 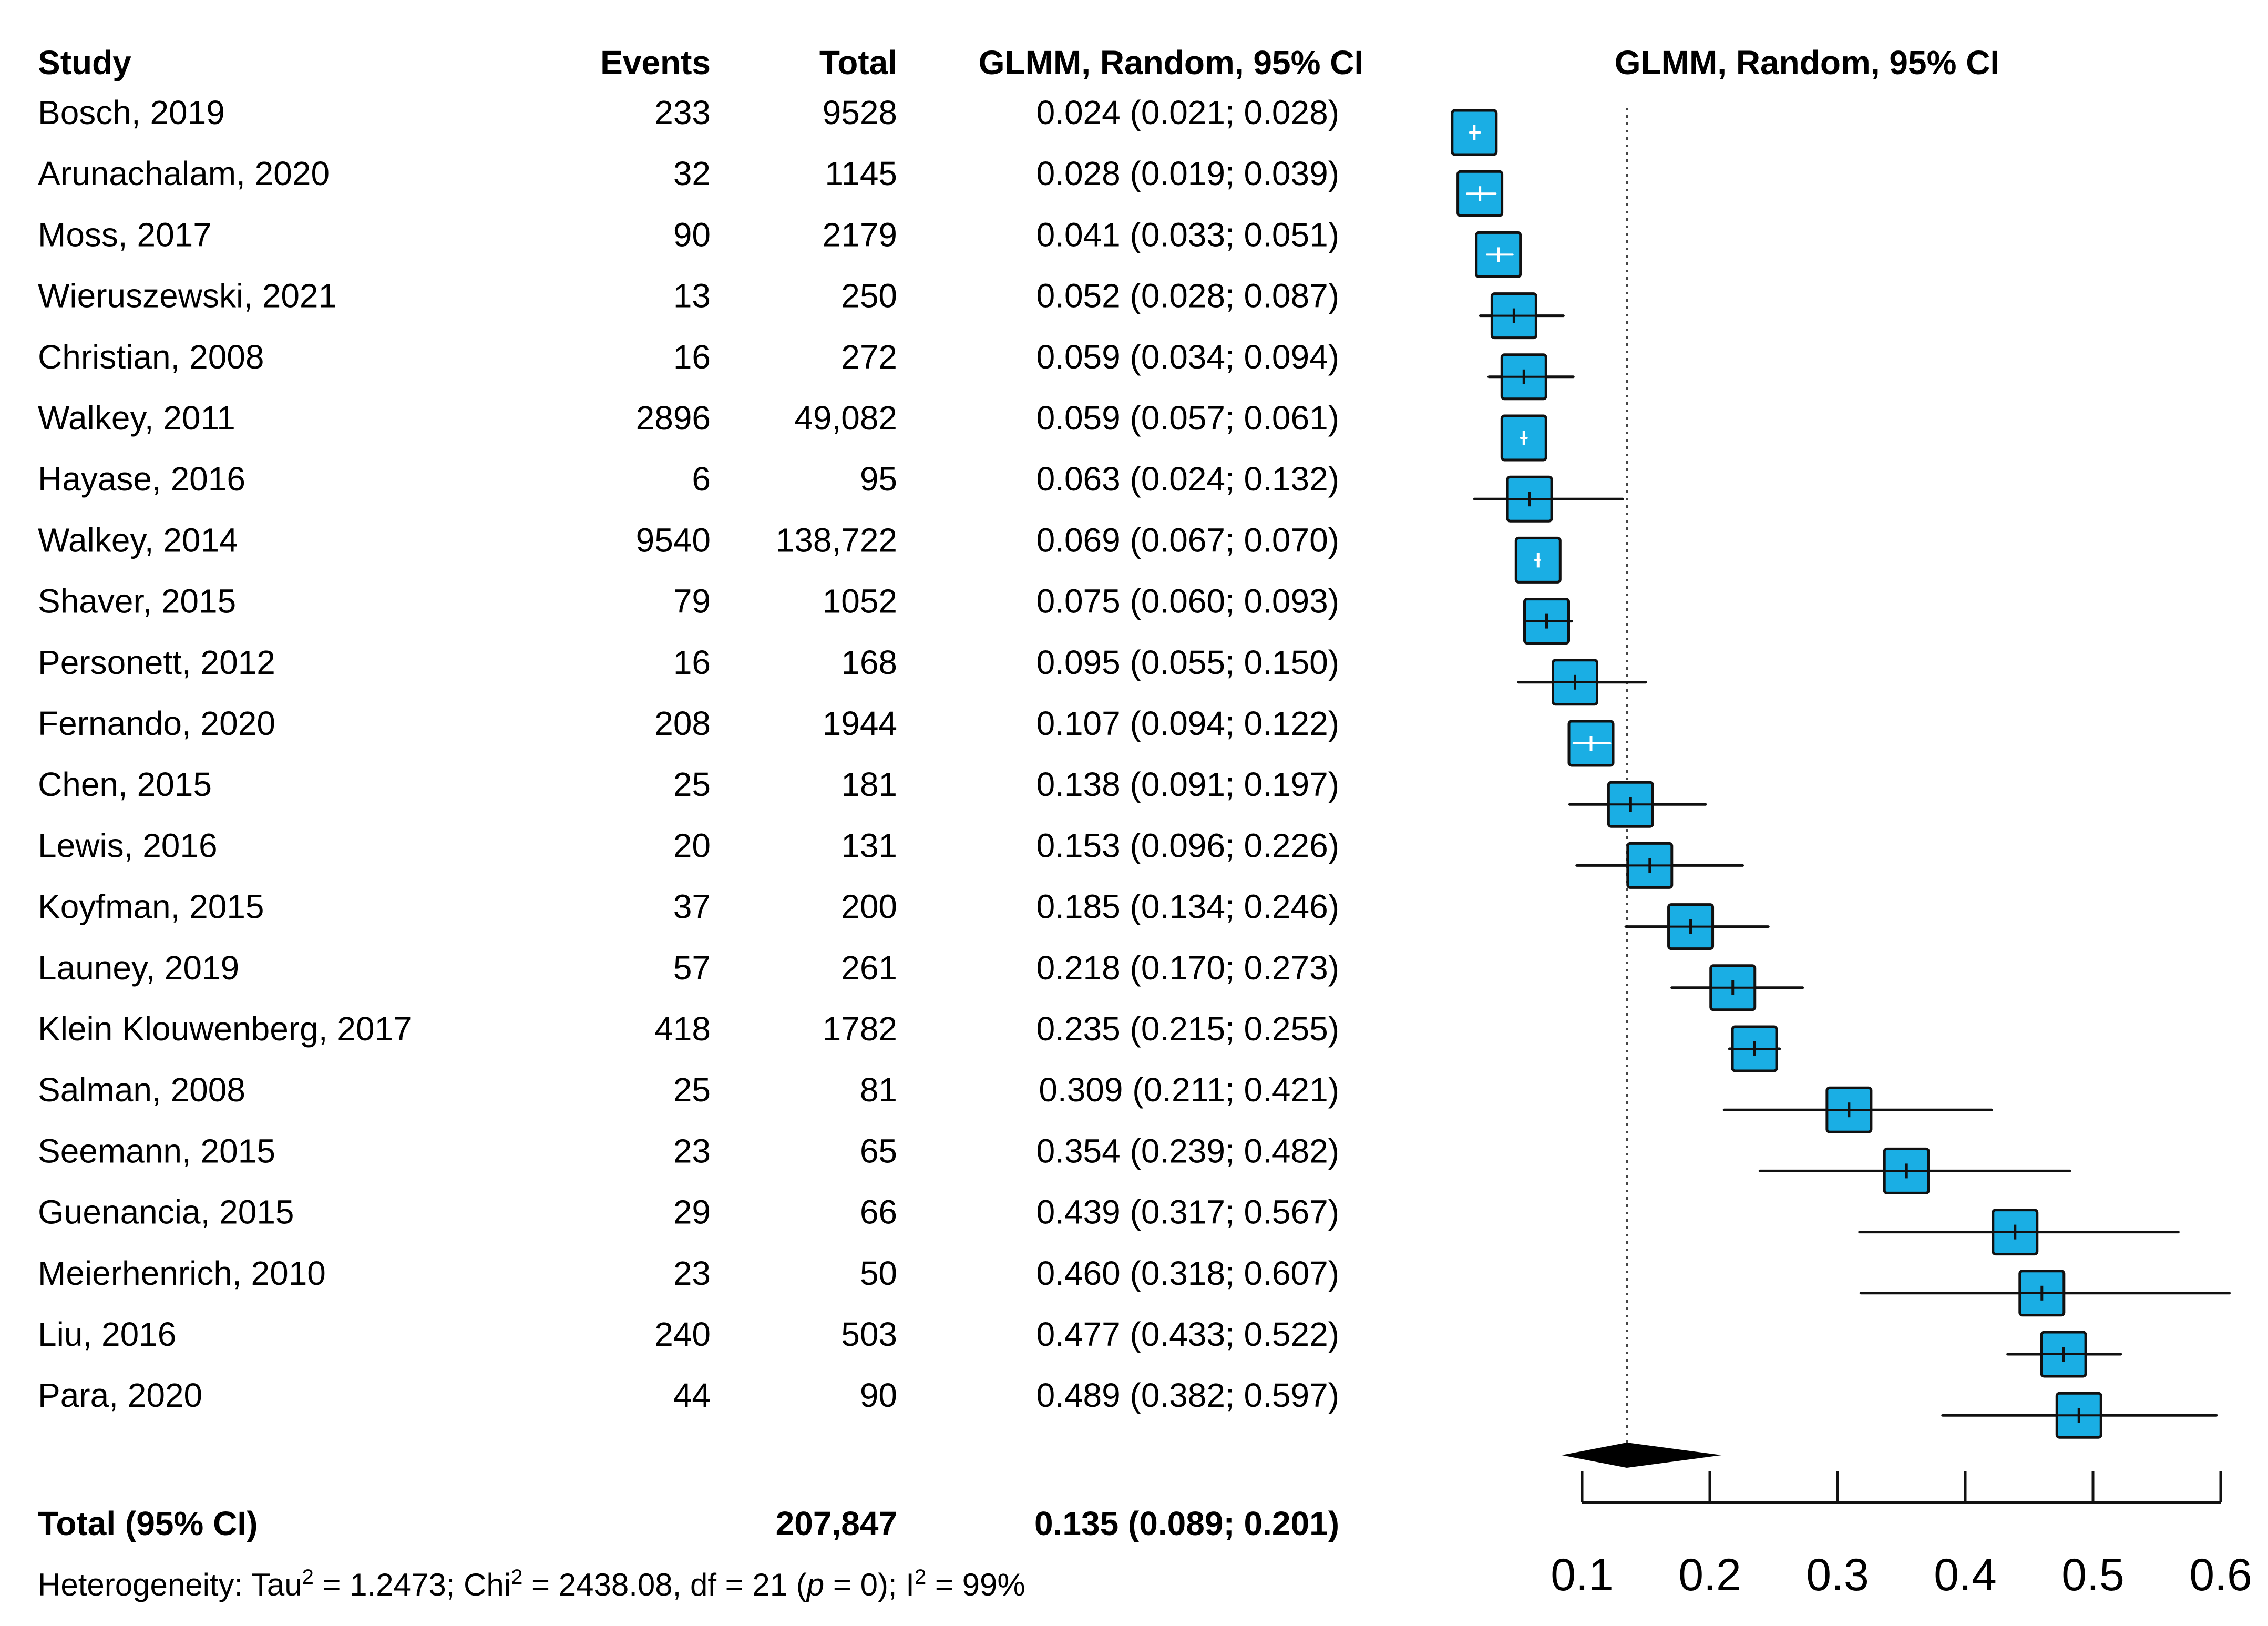 What do you see at coordinates (2221, 1575) in the screenshot?
I see `x-axis-tick-label: 0.6` at bounding box center [2221, 1575].